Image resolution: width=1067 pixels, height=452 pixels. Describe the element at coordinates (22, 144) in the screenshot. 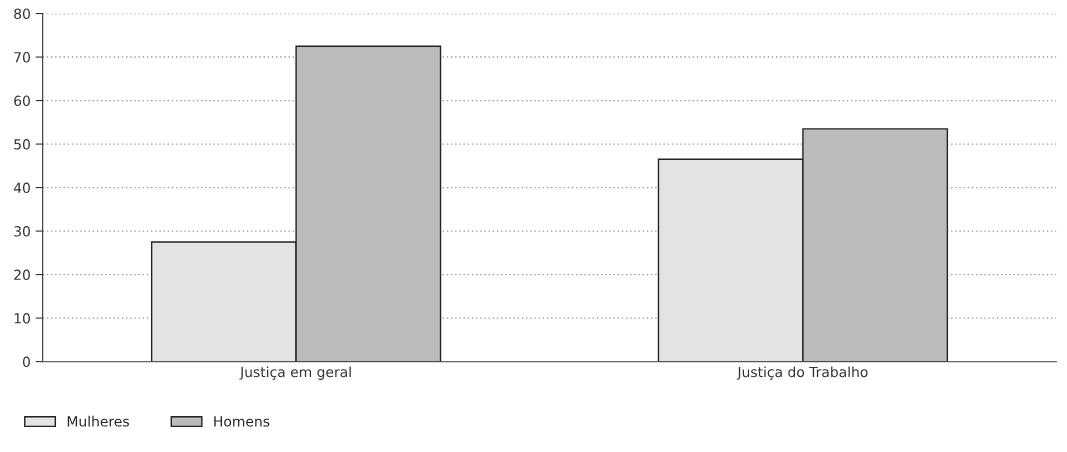

I see `y-tick-label: 50` at that location.